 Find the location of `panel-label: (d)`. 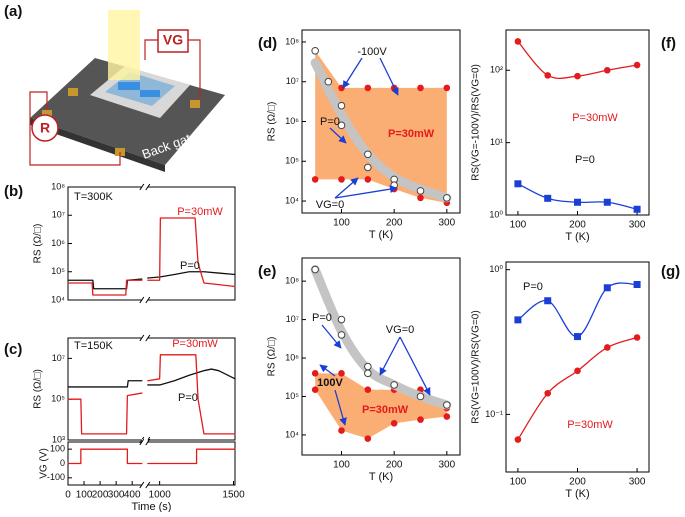

panel-label: (d) is located at coordinates (267, 43).